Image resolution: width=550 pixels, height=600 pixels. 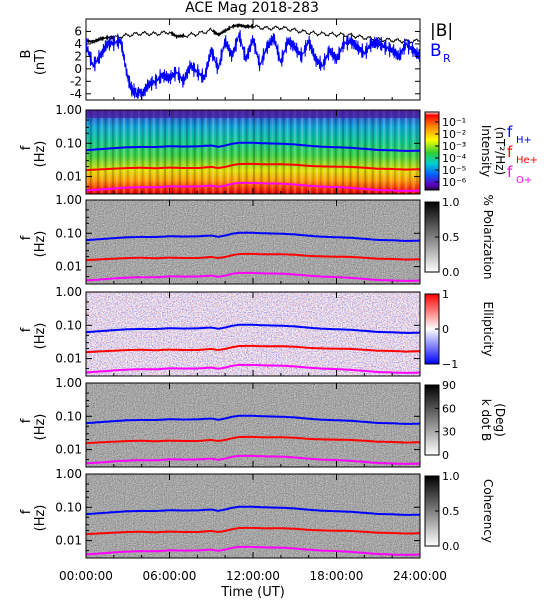 What do you see at coordinates (445, 329) in the screenshot?
I see `colorbar-tick-label: 0` at bounding box center [445, 329].